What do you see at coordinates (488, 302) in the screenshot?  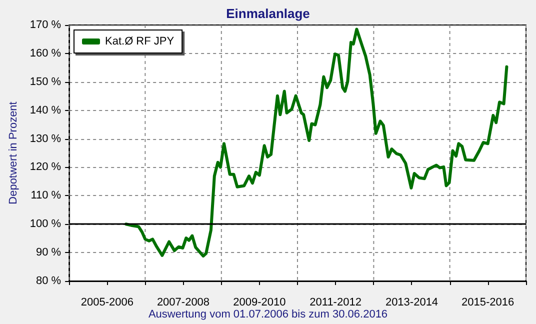 I see `x-tick-label: 2015-2016` at bounding box center [488, 302].